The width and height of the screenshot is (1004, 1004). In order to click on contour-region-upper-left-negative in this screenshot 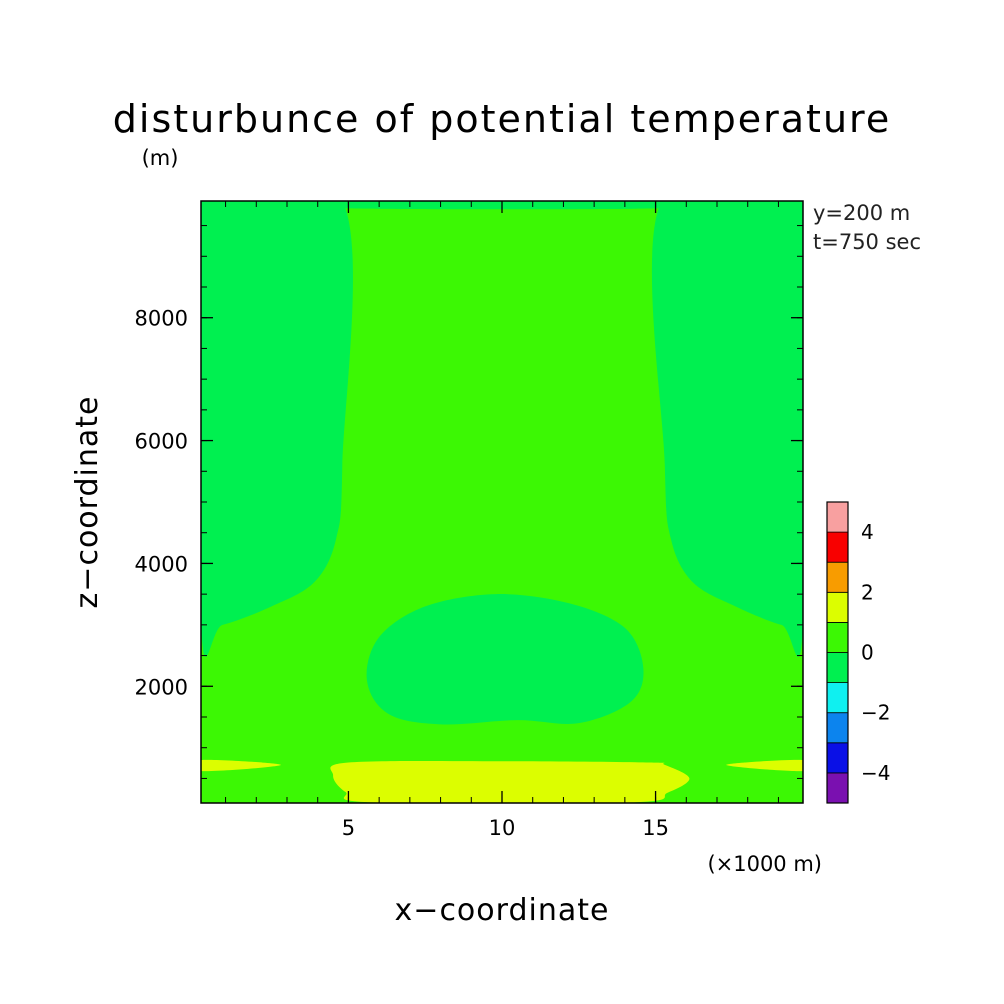, I will do `click(277, 429)`.